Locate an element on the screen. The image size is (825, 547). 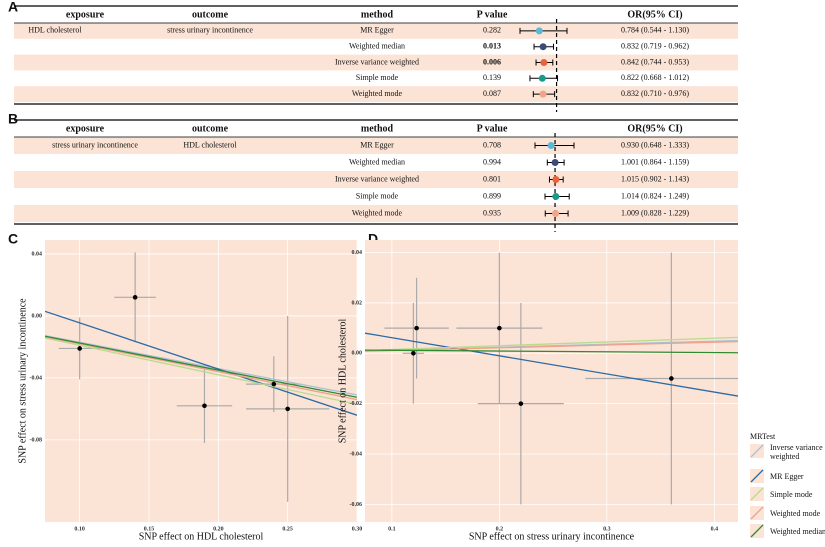
y-axis-label: SNP effect on HDL cholesterol is located at coordinates (342, 380).